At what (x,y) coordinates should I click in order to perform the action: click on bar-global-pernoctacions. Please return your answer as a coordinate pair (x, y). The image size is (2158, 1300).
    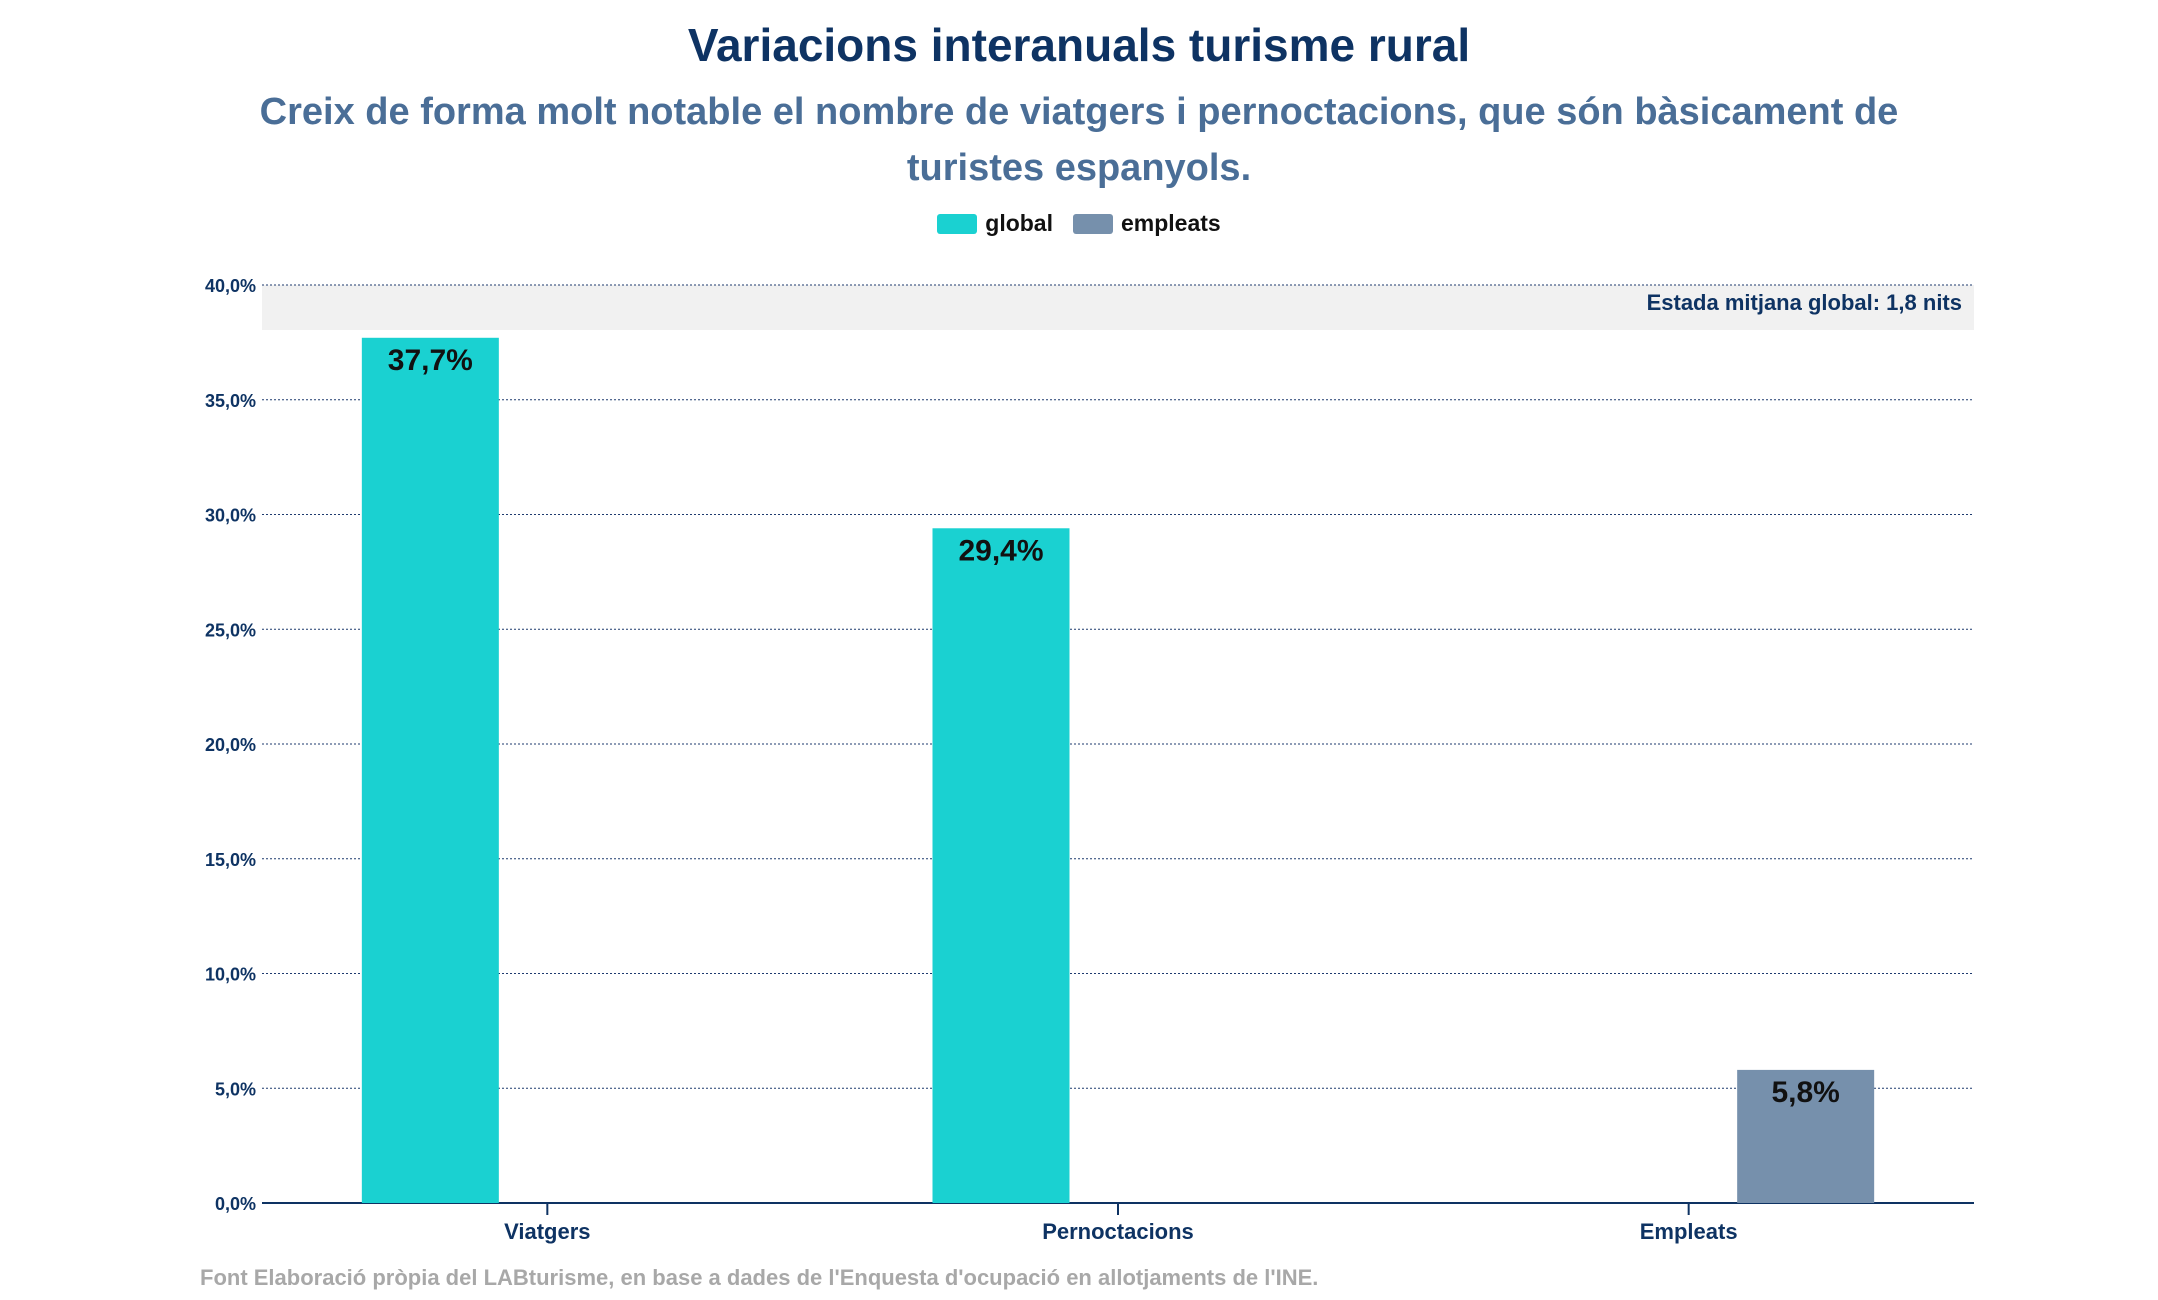
    Looking at the image, I should click on (1001, 865).